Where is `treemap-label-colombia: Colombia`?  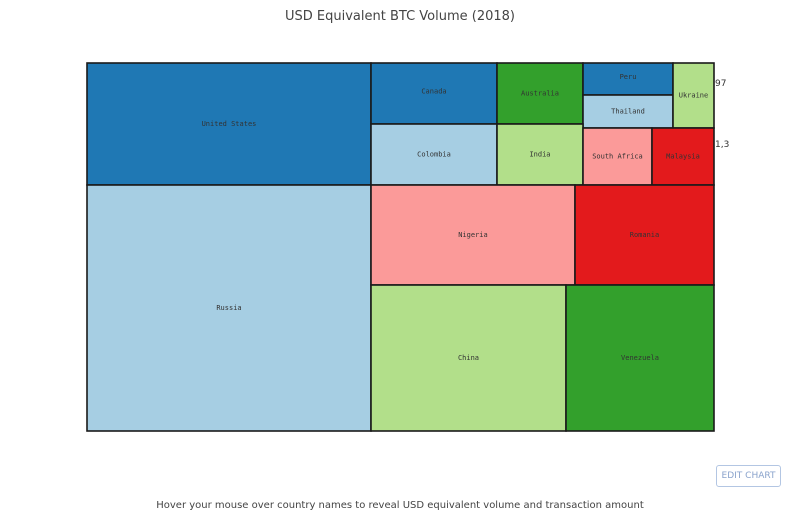 treemap-label-colombia: Colombia is located at coordinates (434, 155).